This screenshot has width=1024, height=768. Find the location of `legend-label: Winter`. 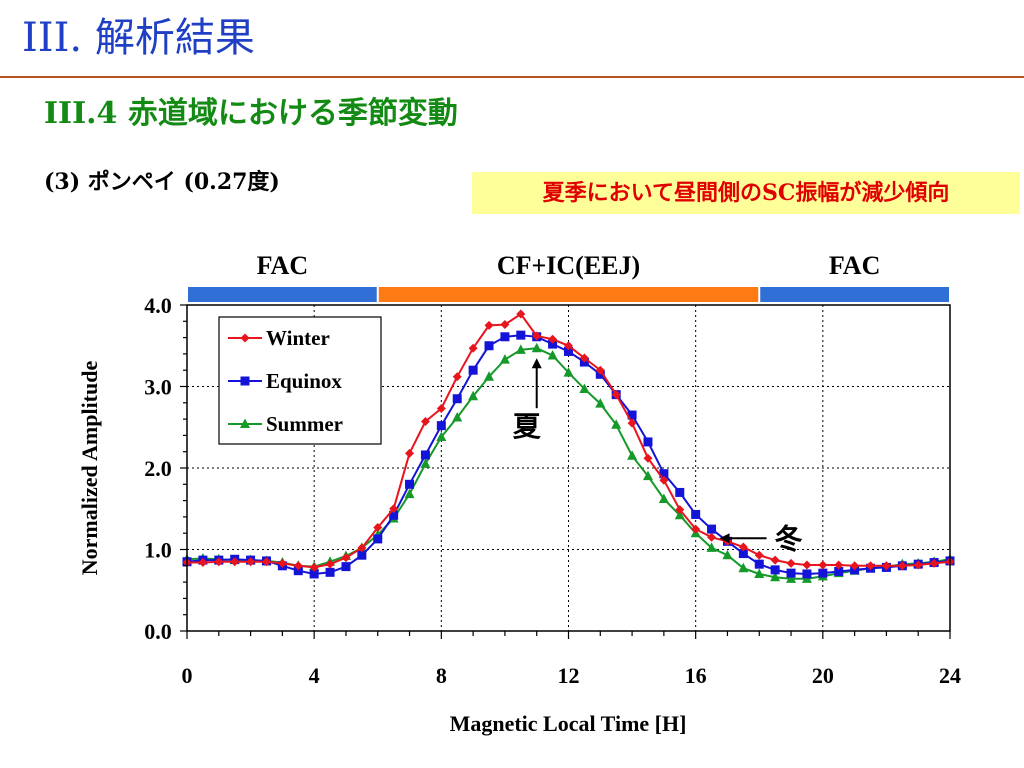

legend-label: Winter is located at coordinates (298, 338).